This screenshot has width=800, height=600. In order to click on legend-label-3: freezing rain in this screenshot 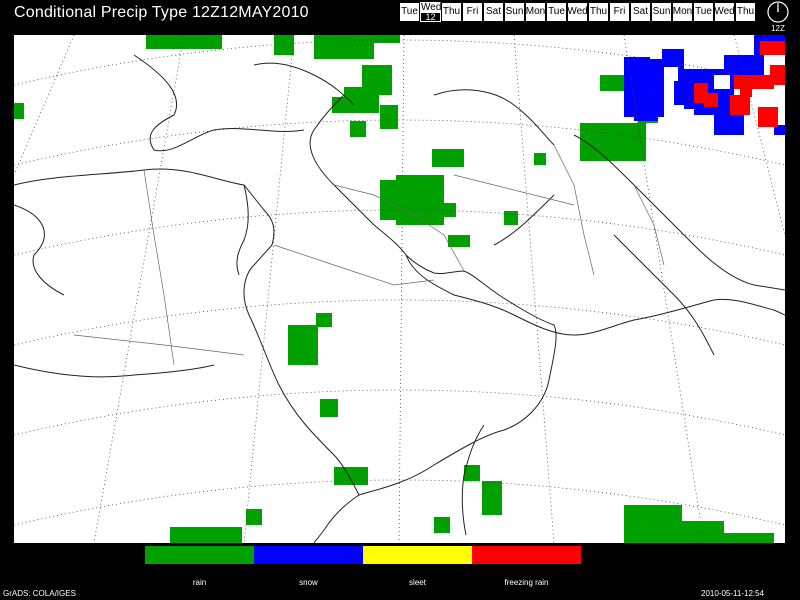, I will do `click(526, 582)`.